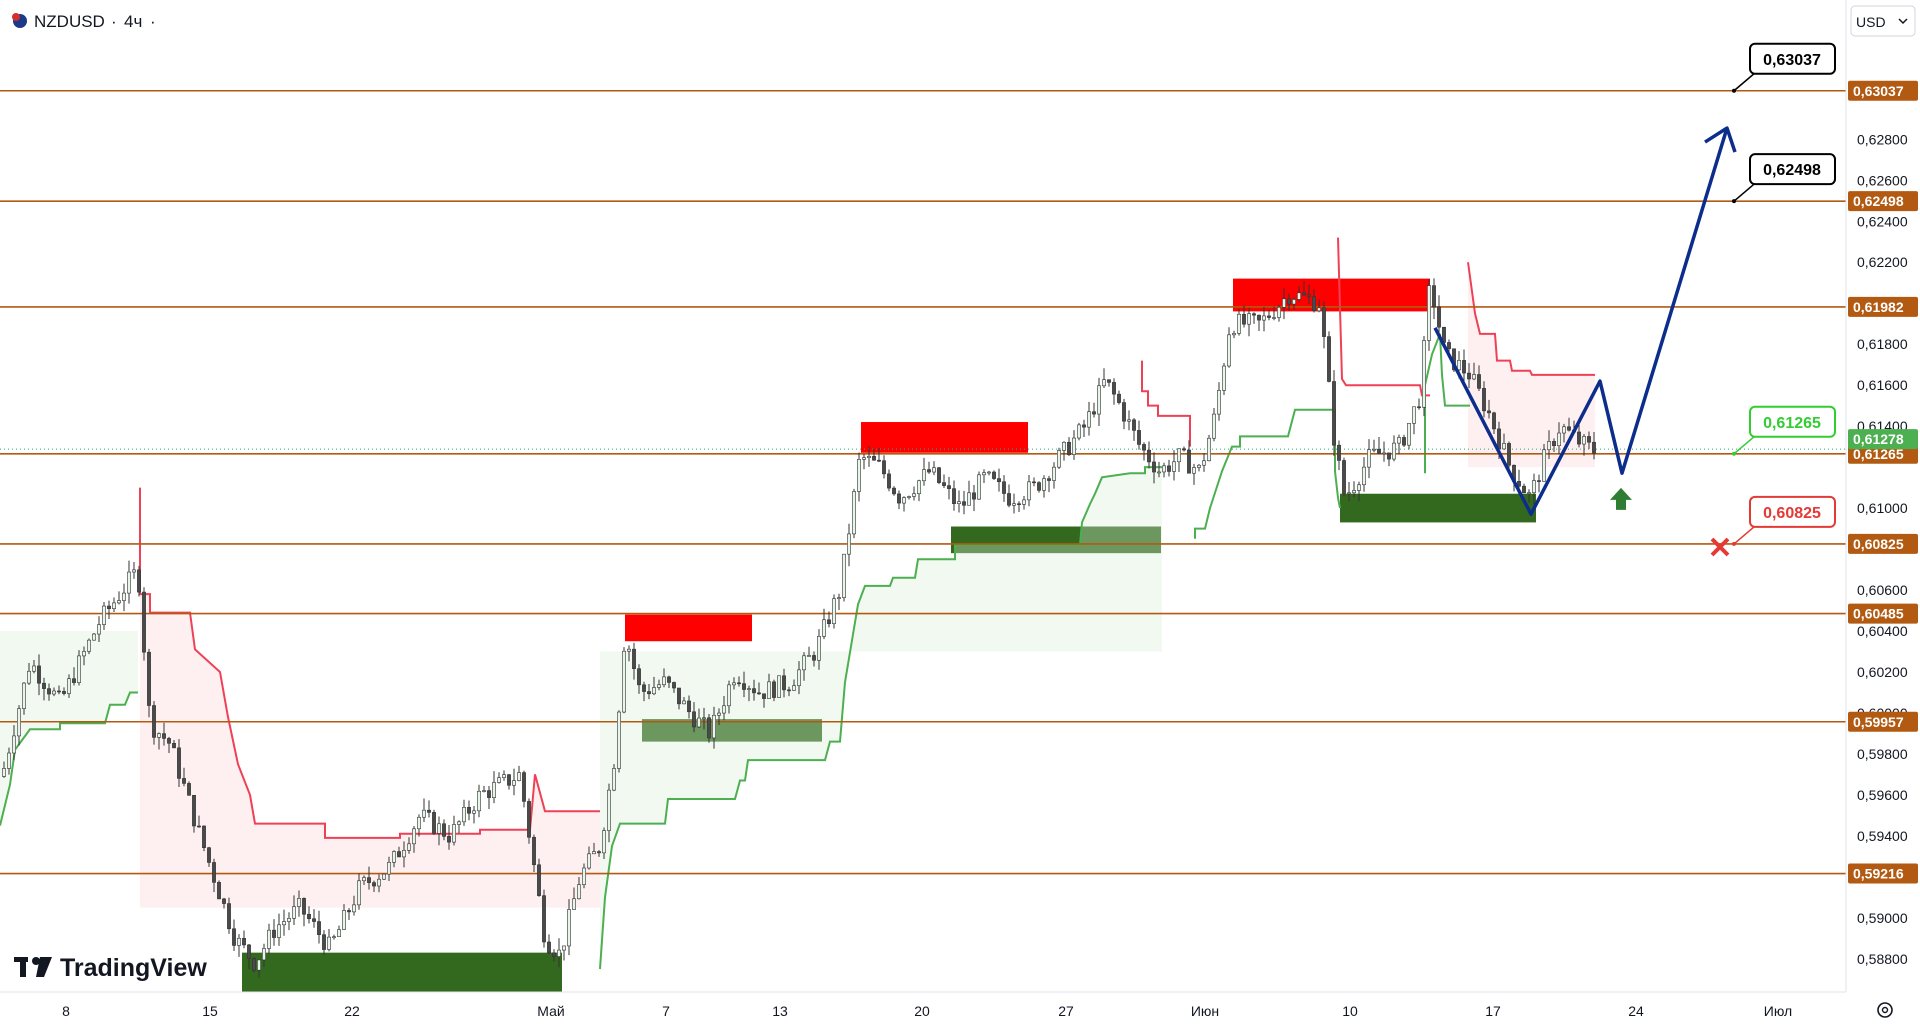 This screenshot has height=1035, width=1920. Describe the element at coordinates (1883, 439) in the screenshot. I see `current-price-bg` at that location.